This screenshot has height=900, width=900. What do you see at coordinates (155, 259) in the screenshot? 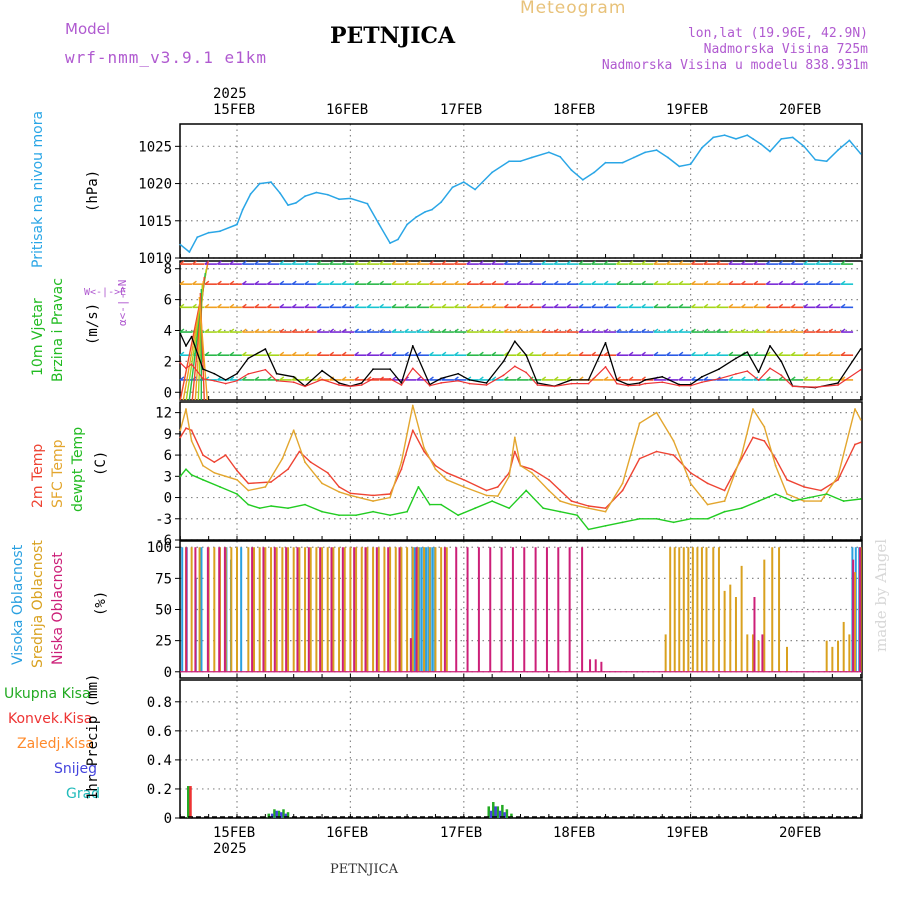
I see `y-tick-label: 1010` at bounding box center [155, 259].